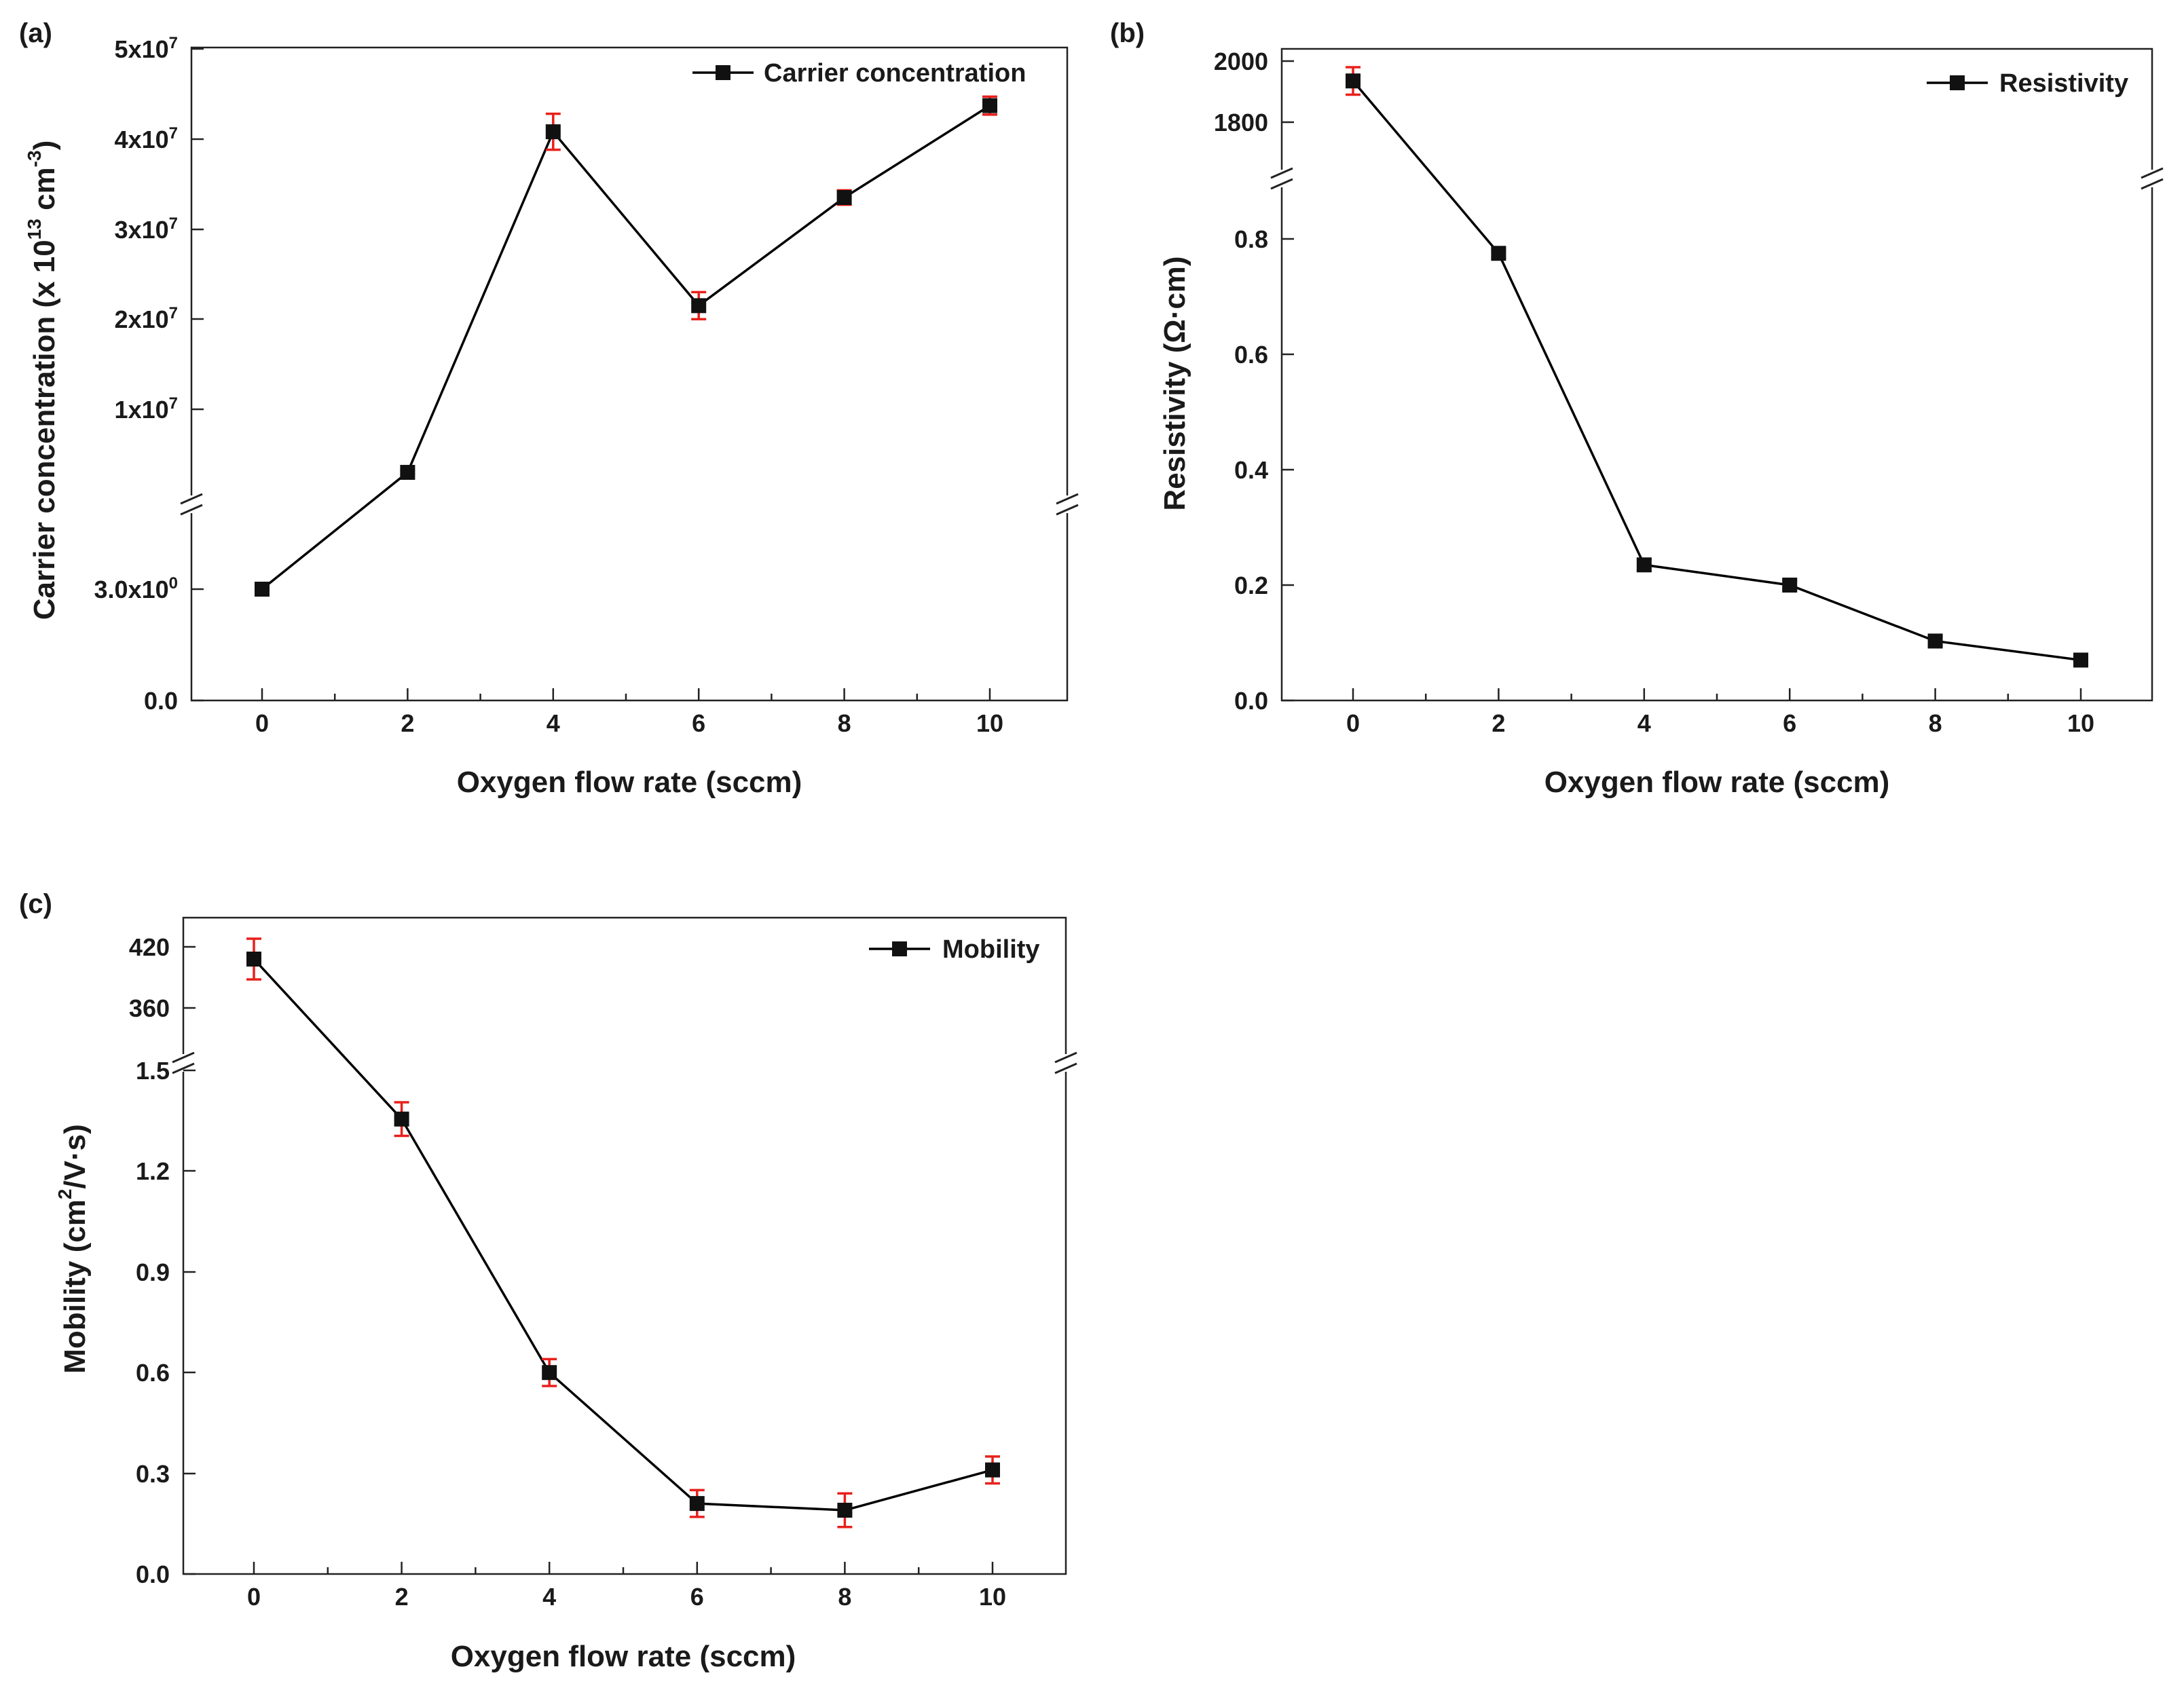 The image size is (2184, 1686). Describe the element at coordinates (992, 1597) in the screenshot. I see `panel-c-xtick-label: 10` at that location.